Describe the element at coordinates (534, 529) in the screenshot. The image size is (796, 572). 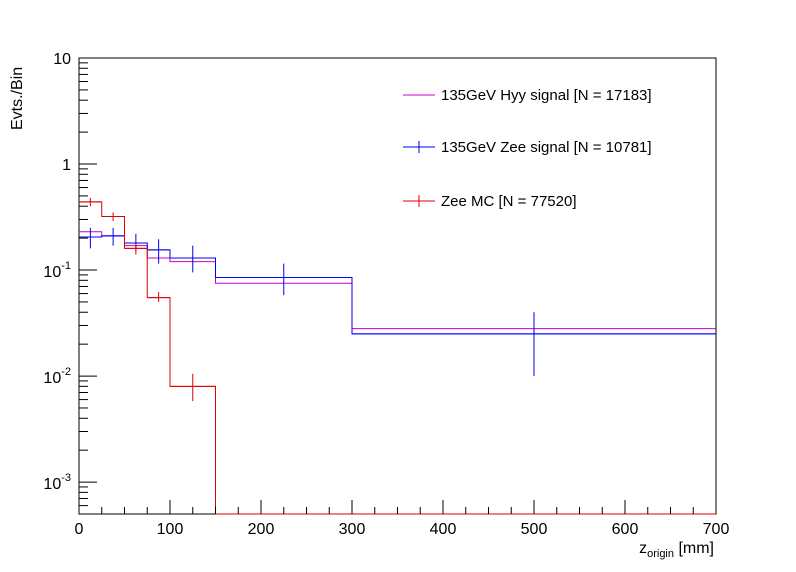
I see `x-tick-label: 500` at that location.